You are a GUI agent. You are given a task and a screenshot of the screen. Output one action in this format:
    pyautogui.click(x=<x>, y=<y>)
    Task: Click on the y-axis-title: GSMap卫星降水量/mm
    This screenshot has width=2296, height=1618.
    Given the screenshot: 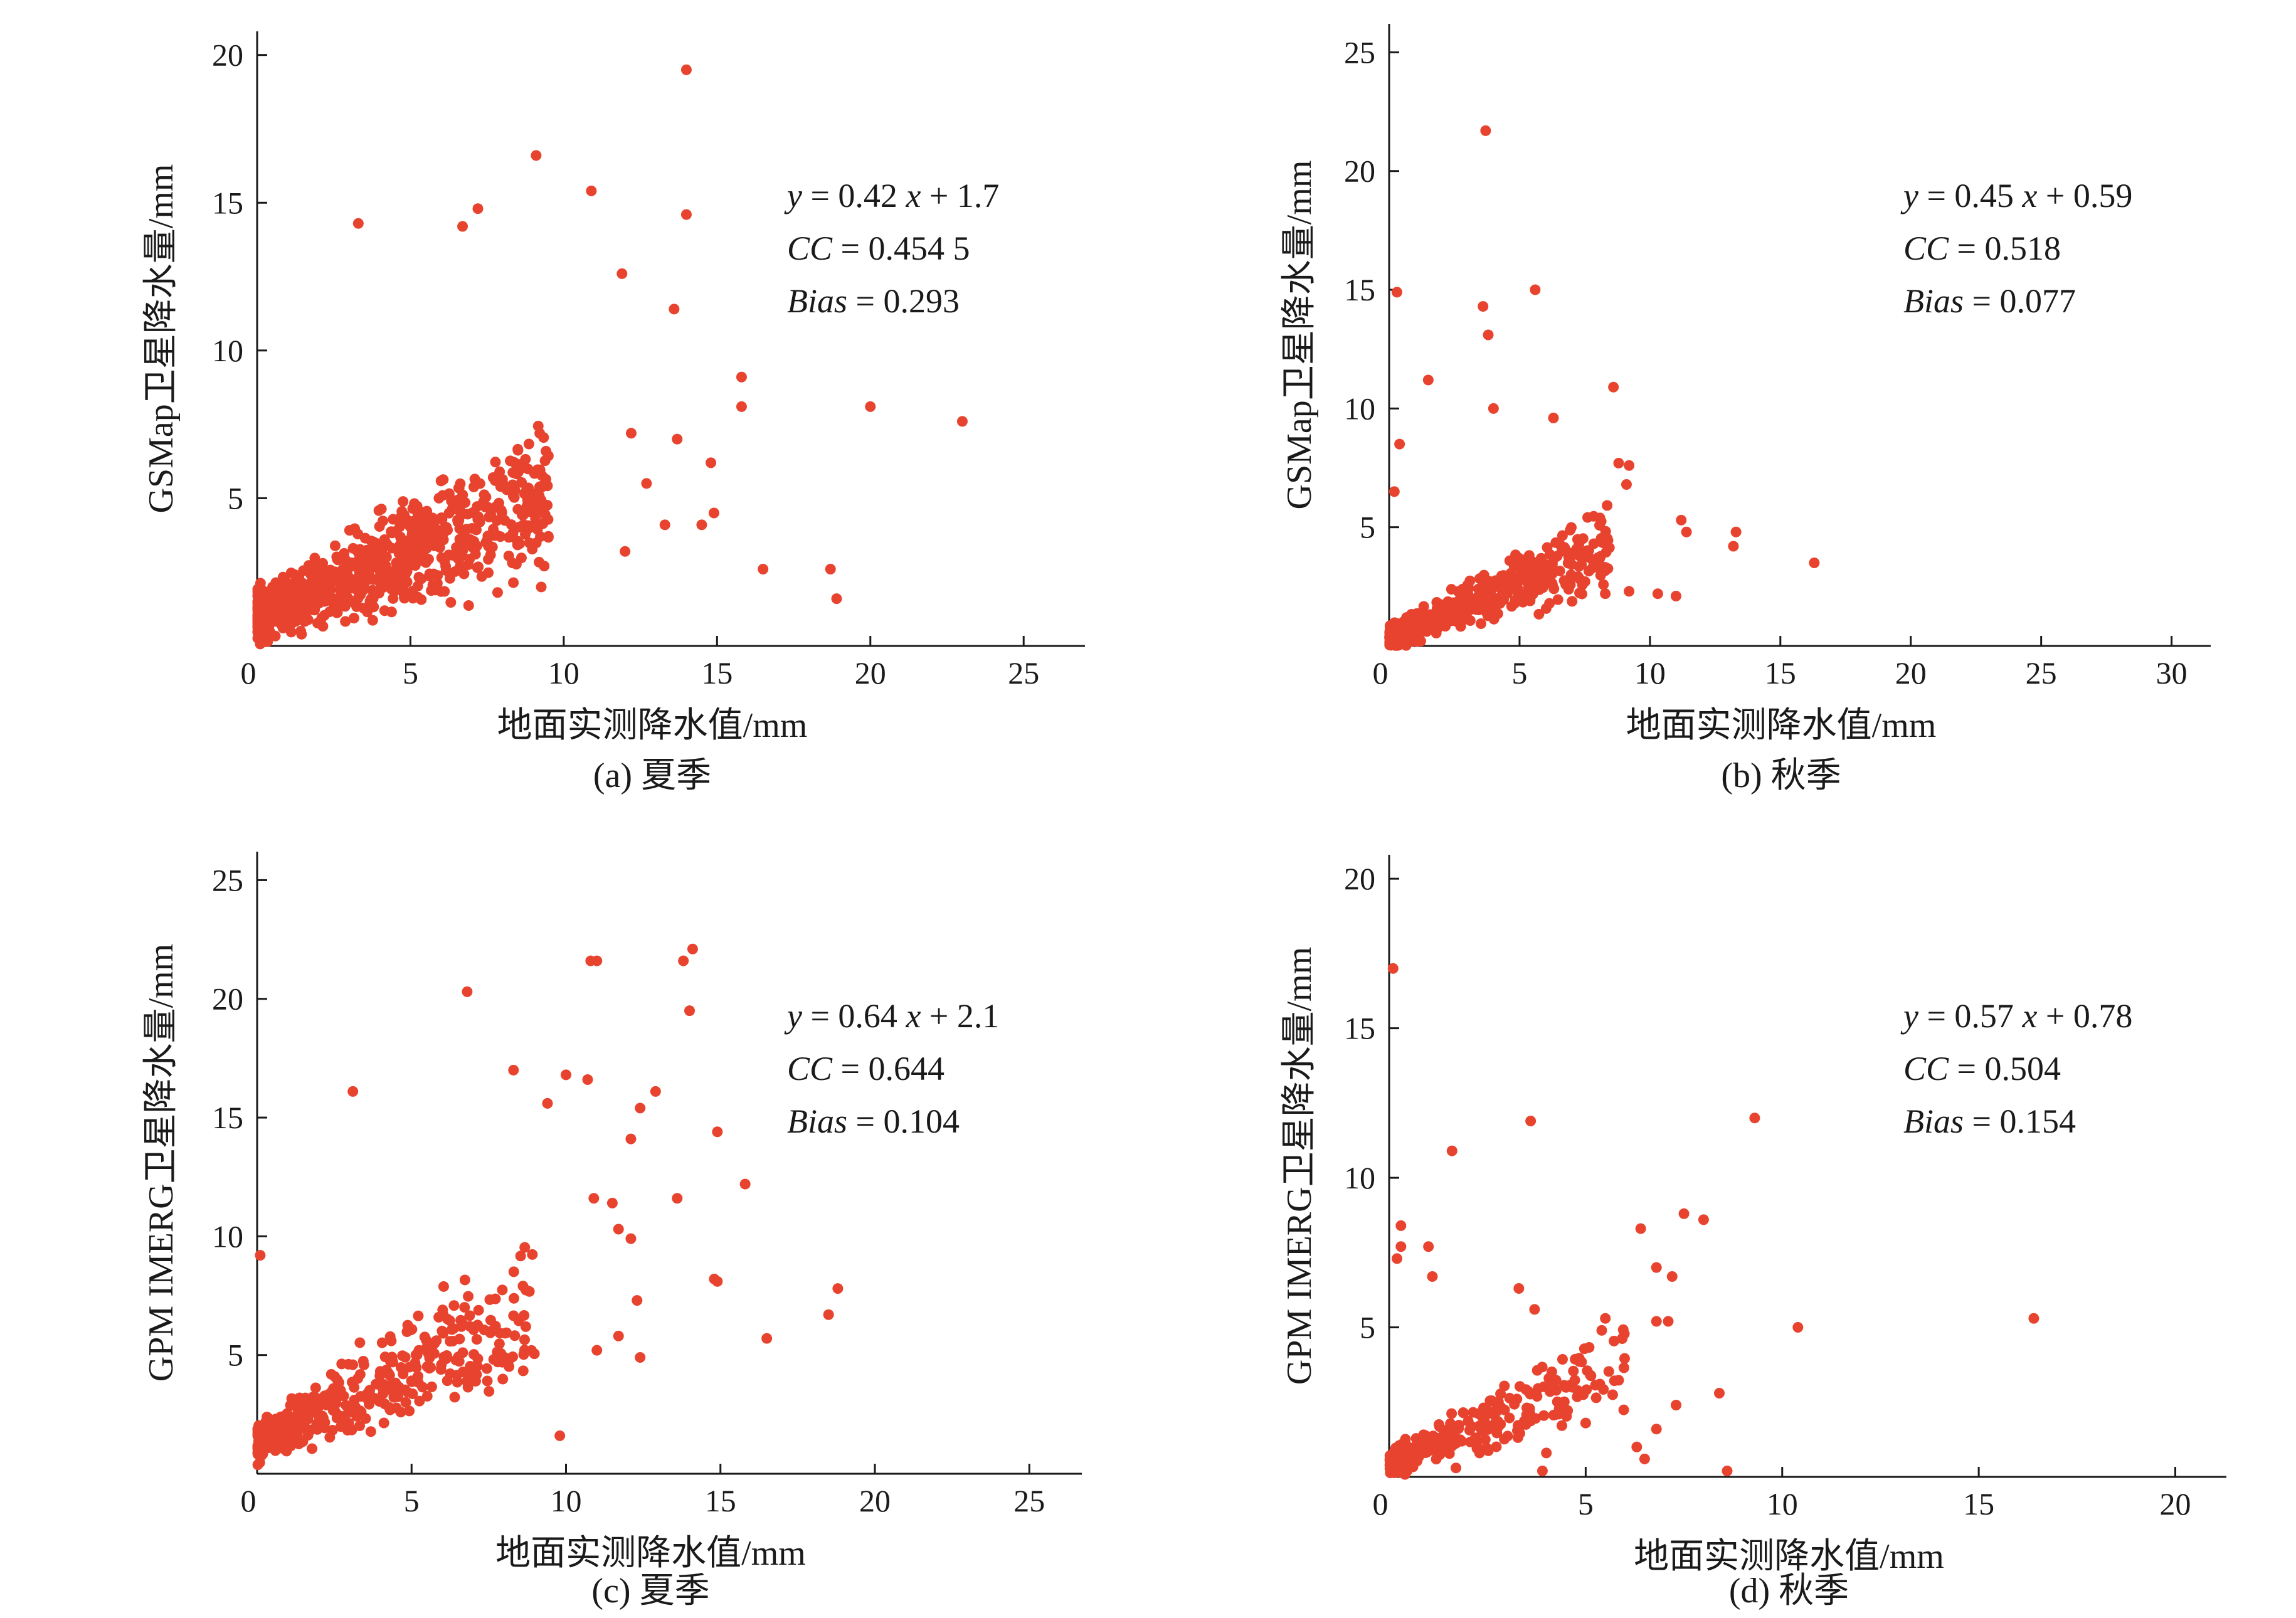 What is the action you would take?
    pyautogui.click(x=161, y=339)
    